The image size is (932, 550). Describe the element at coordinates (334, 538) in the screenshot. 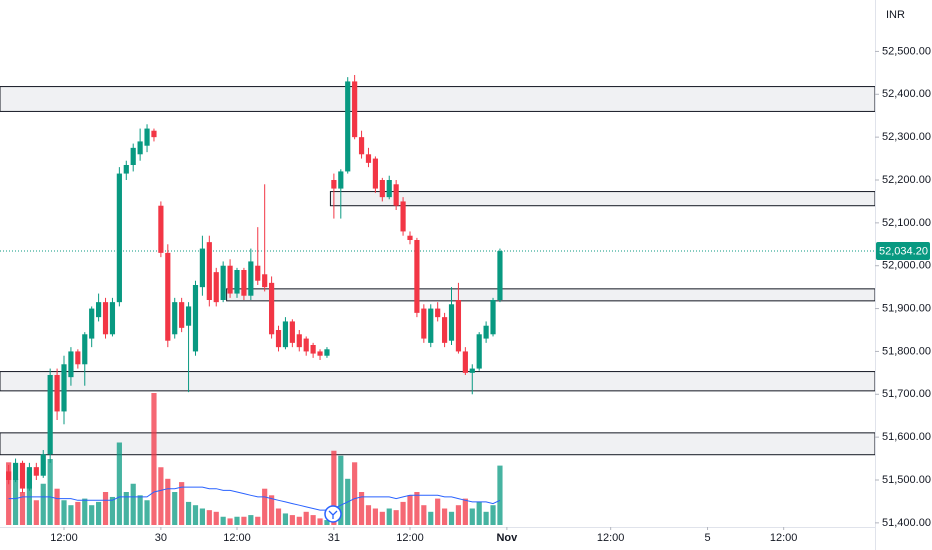

I see `x-tick-label: 31` at that location.